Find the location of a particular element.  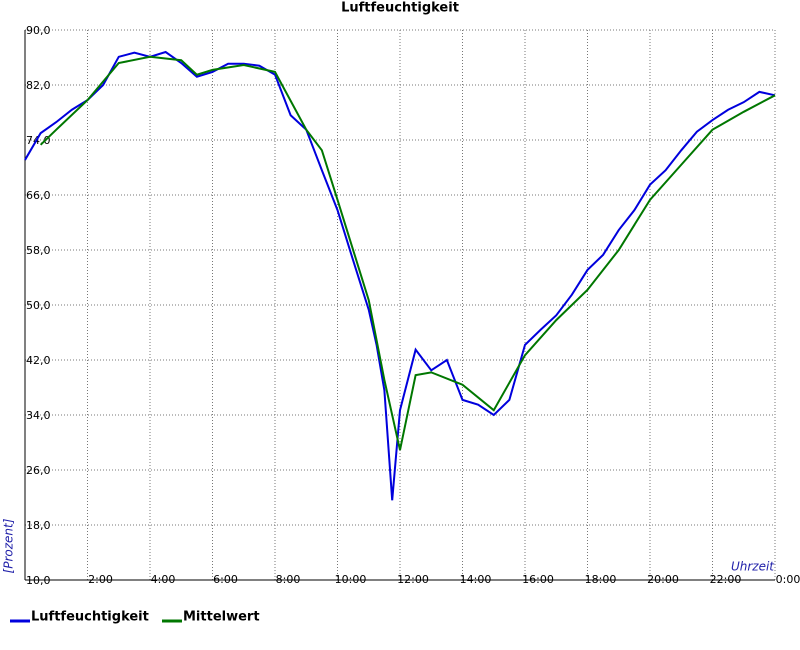

legend-label: Mittelwert is located at coordinates (221, 617).